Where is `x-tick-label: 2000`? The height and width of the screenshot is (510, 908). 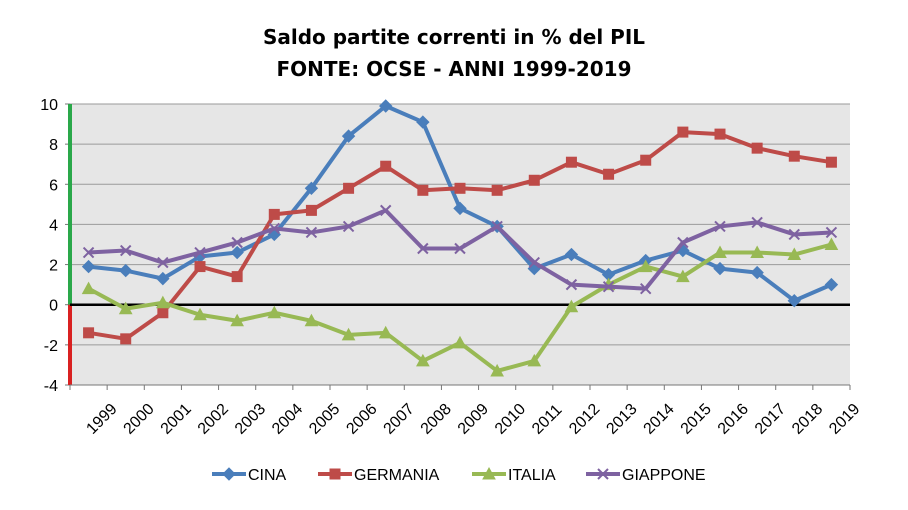
x-tick-label: 2000 is located at coordinates (139, 419).